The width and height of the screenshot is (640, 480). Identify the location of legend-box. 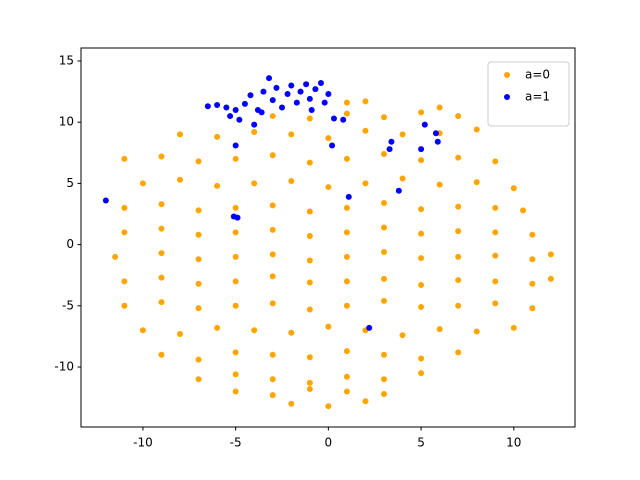
(528, 94).